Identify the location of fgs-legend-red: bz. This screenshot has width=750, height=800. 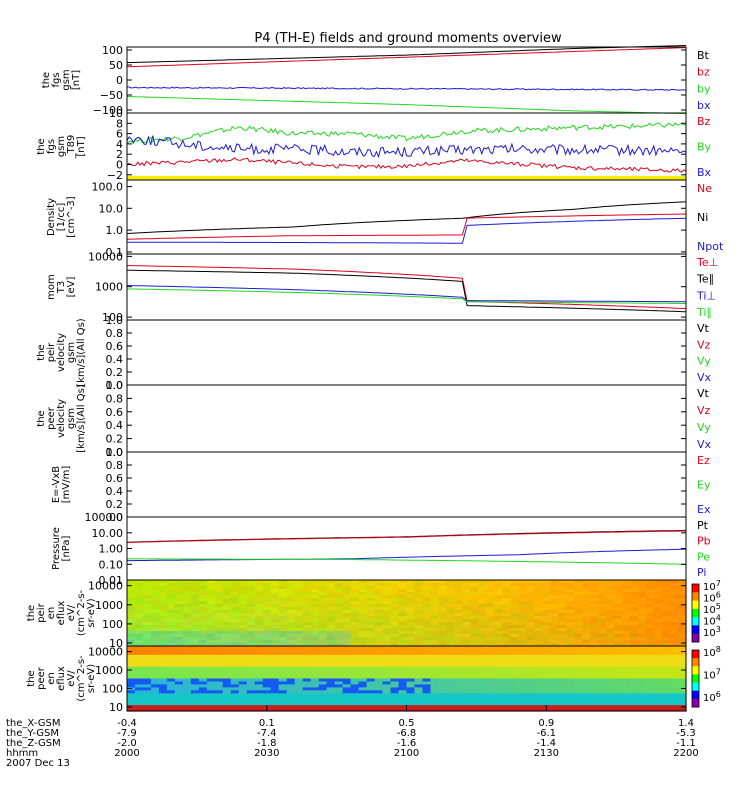
(703, 72).